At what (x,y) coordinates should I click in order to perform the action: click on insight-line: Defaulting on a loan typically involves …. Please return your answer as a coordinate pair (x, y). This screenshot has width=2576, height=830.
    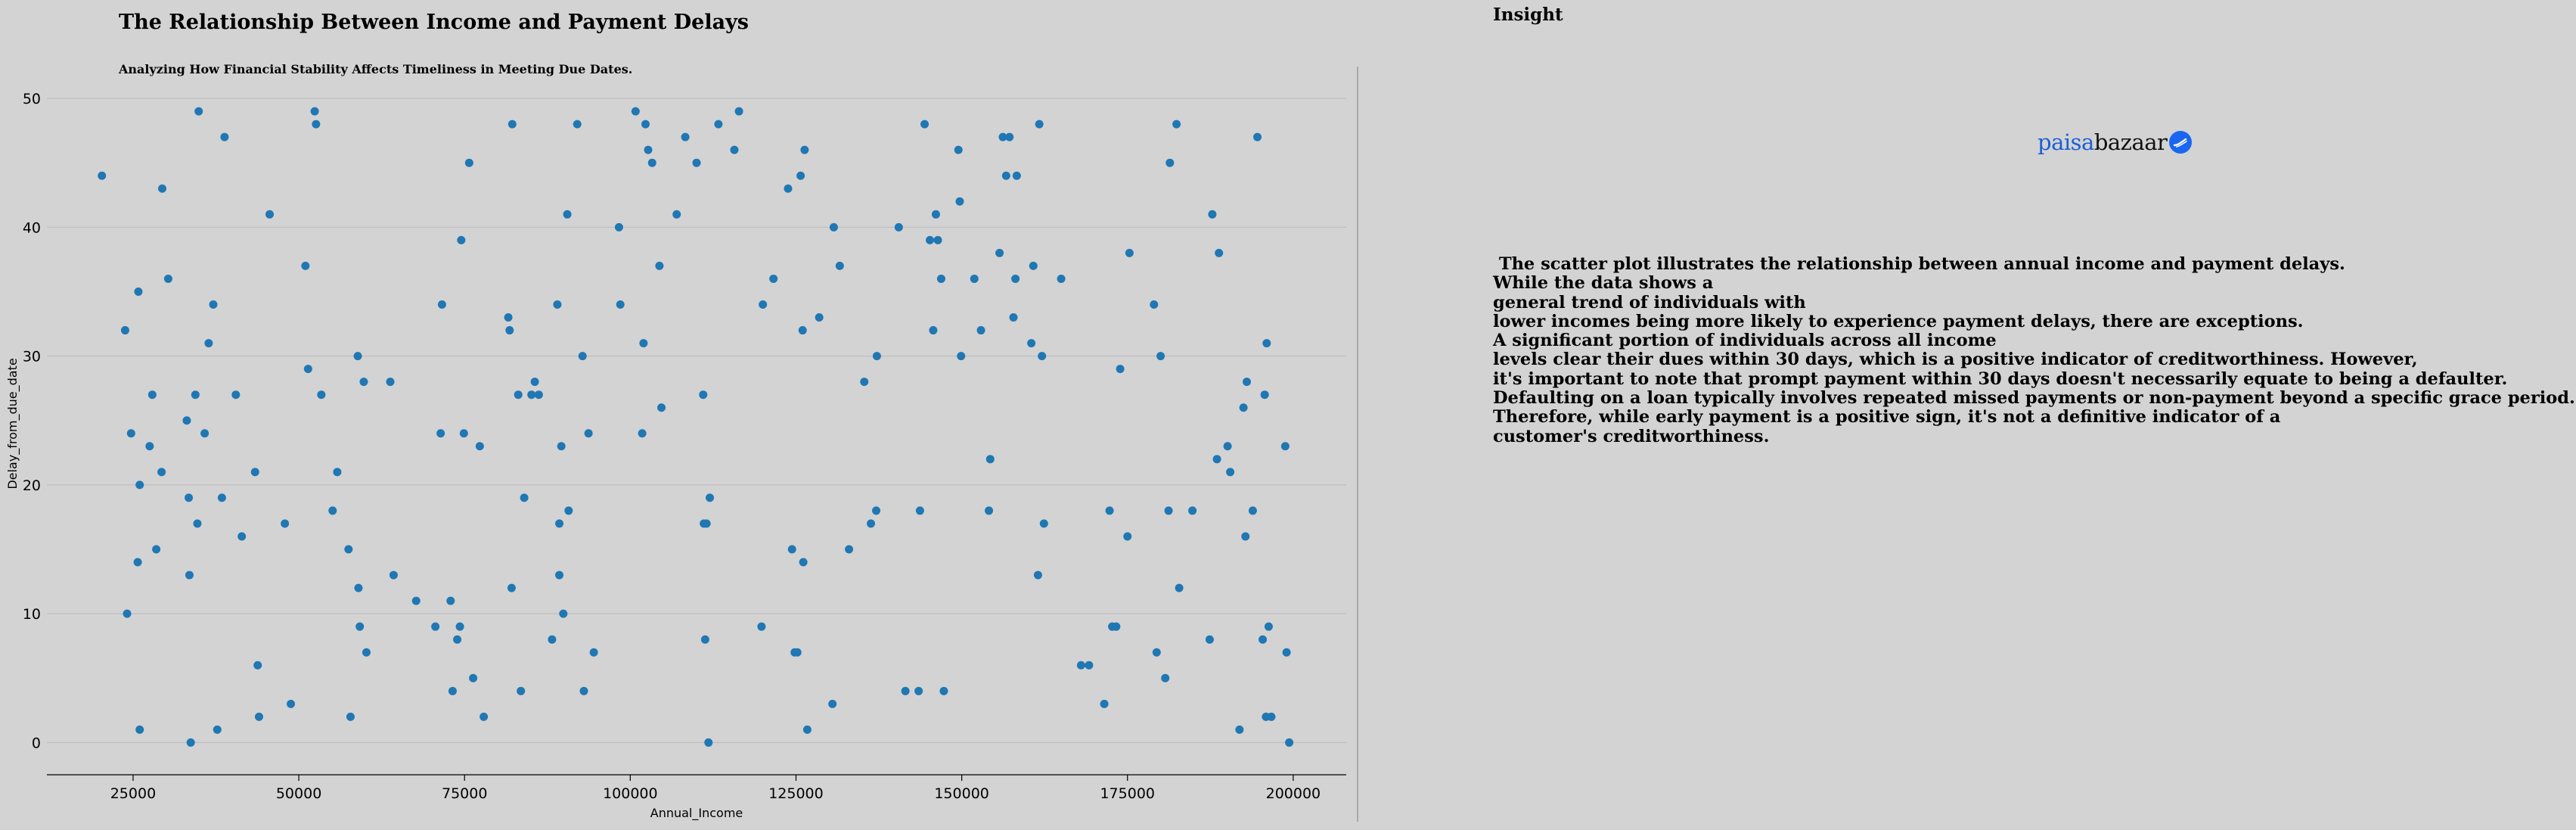
    Looking at the image, I should click on (2034, 398).